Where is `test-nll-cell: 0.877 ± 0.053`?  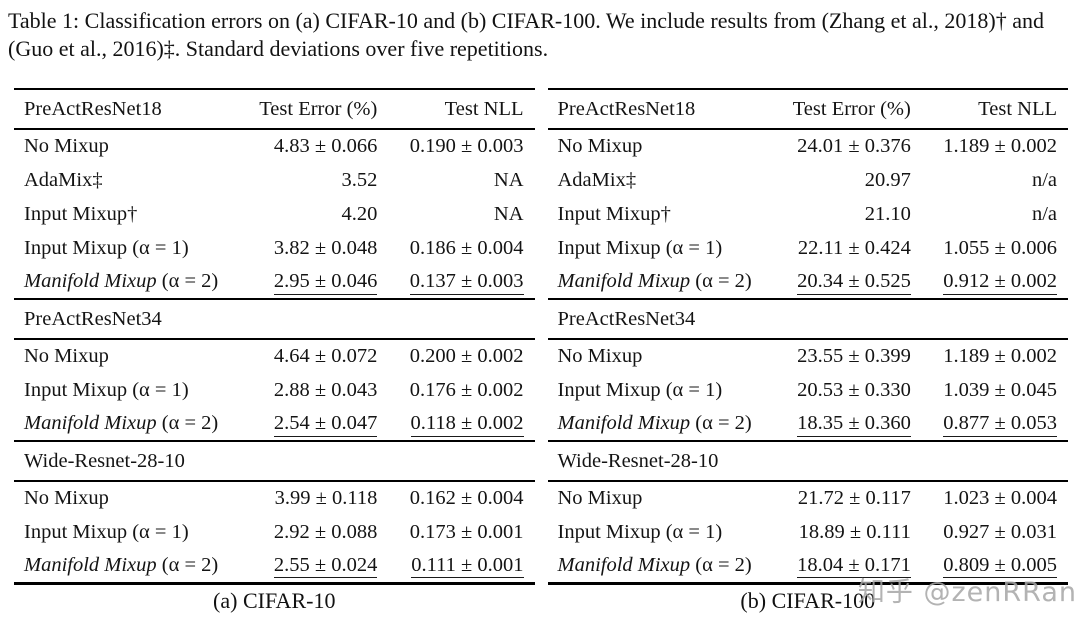
test-nll-cell: 0.877 ± 0.053 is located at coordinates (990, 424).